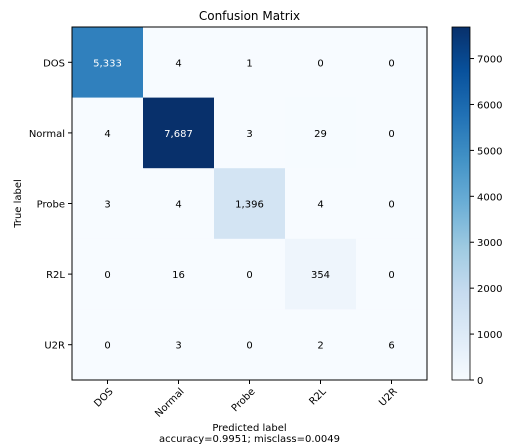  I want to click on colorbar-tick-label: 2000, so click(489, 289).